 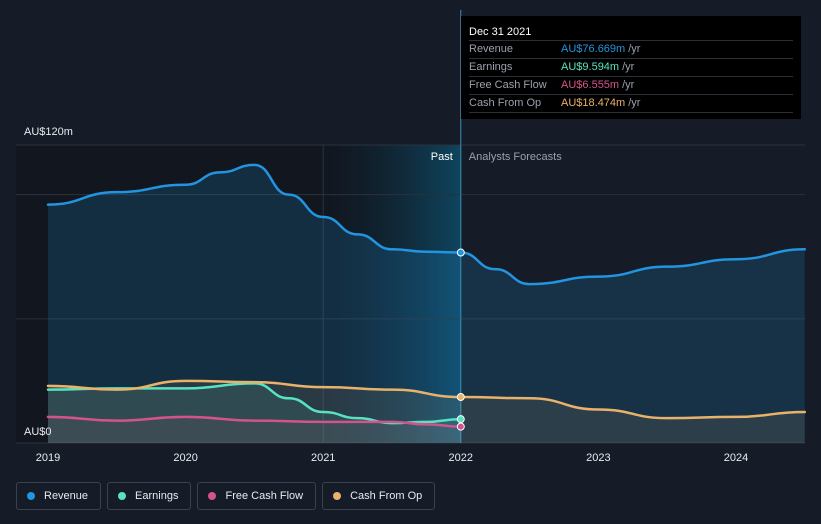 I want to click on tooltip-row-earnings: Earnings AU$9.594m /yr, so click(x=631, y=67).